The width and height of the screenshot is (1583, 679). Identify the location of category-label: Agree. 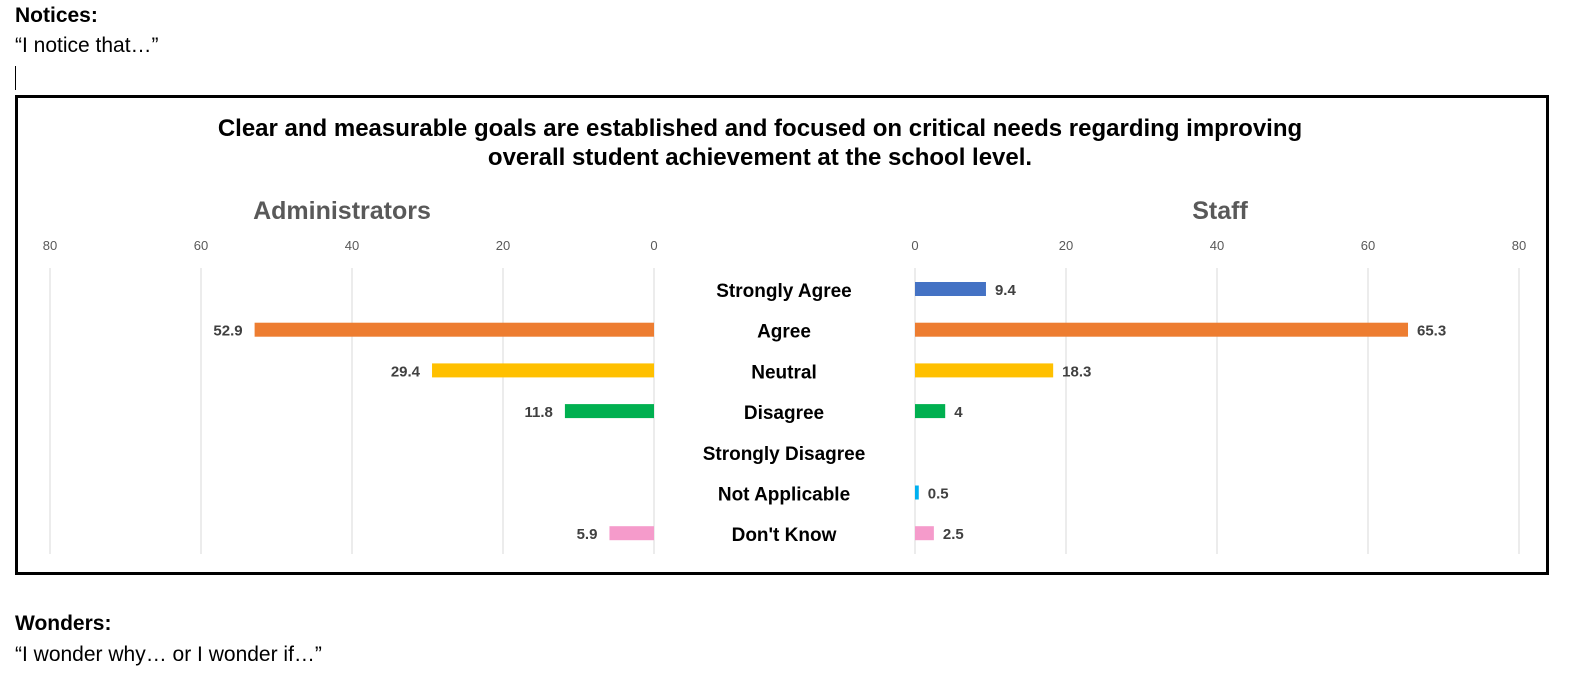
(784, 332).